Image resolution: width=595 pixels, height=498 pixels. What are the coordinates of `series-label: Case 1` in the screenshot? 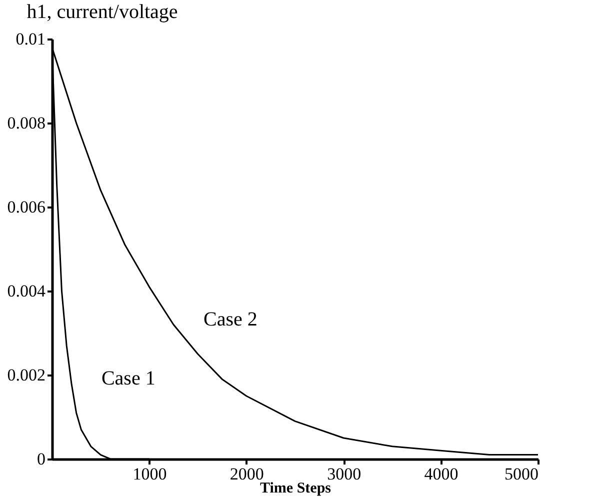 It's located at (128, 378).